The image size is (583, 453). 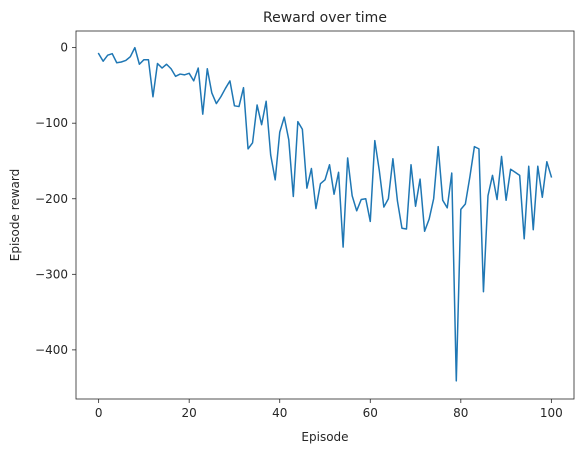 I want to click on y-tick-label: −400, so click(x=51, y=350).